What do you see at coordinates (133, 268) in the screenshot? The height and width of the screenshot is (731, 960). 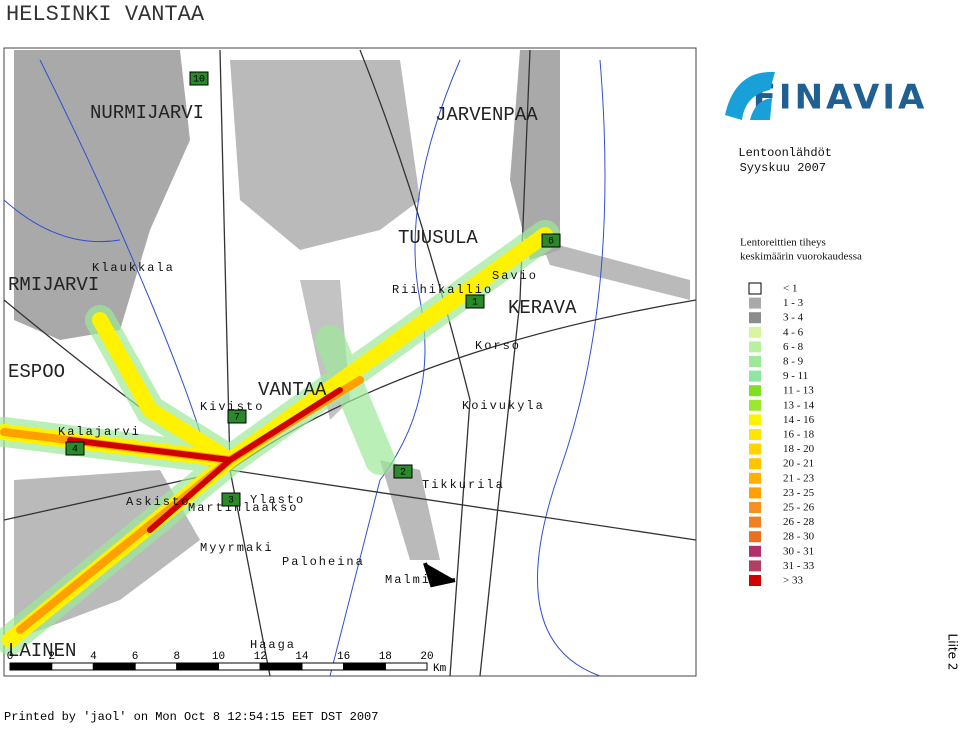 I see `place-label: Klaukkala` at bounding box center [133, 268].